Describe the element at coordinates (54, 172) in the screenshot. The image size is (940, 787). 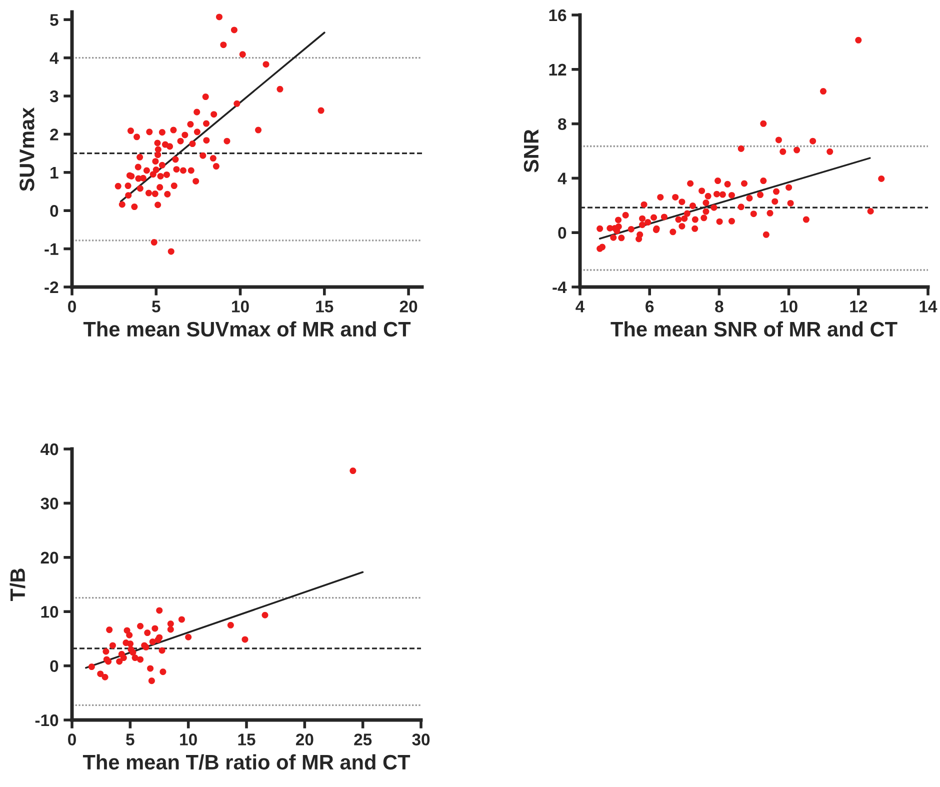
I see `y-tick-label: 1` at that location.